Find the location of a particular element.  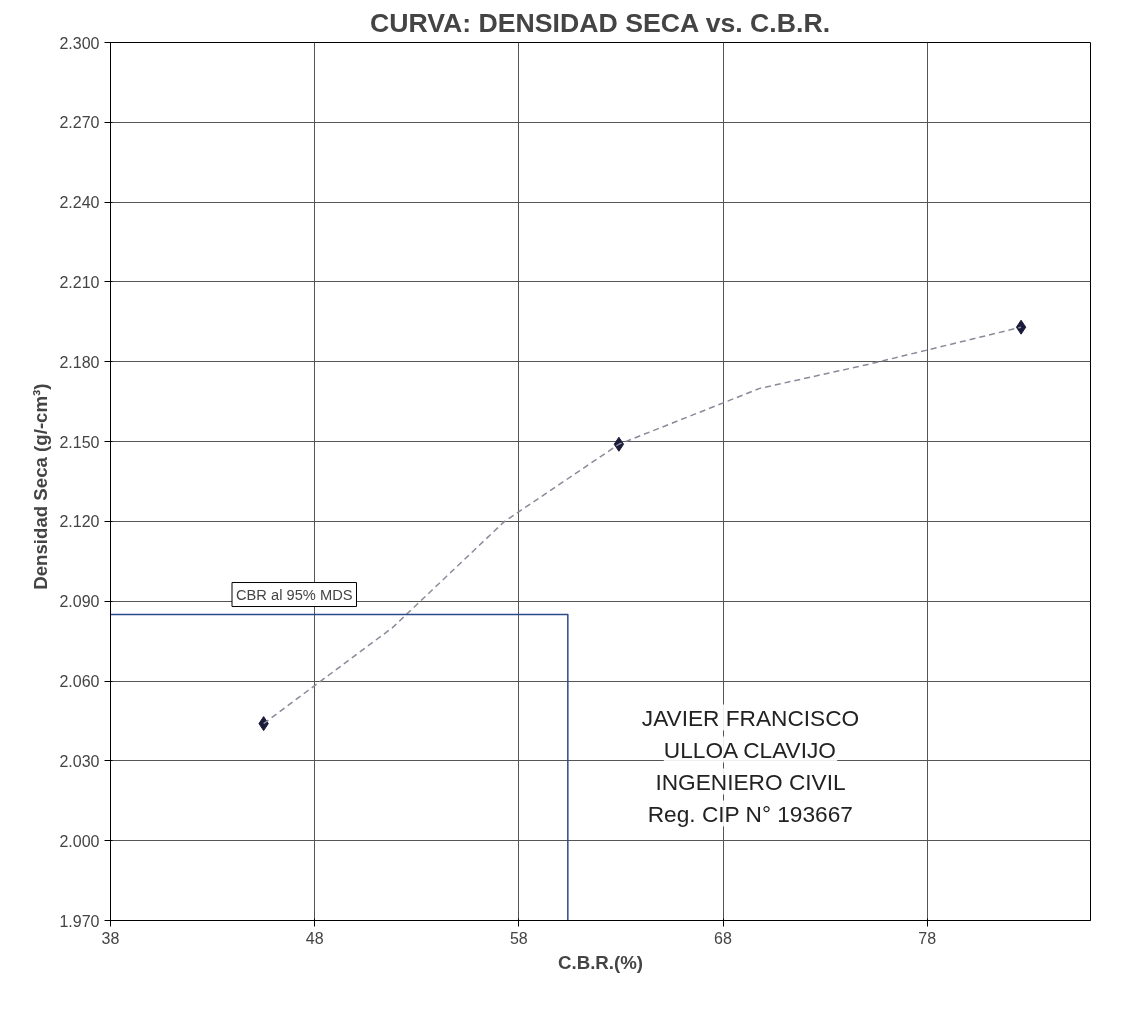

x-tick-label: 78 is located at coordinates (927, 938).